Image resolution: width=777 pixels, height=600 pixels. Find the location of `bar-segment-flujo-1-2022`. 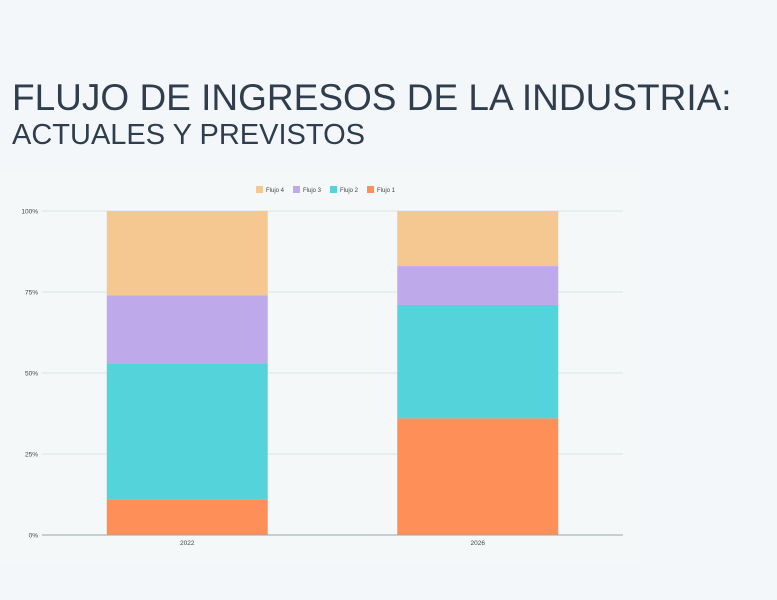

bar-segment-flujo-1-2022 is located at coordinates (187, 517).